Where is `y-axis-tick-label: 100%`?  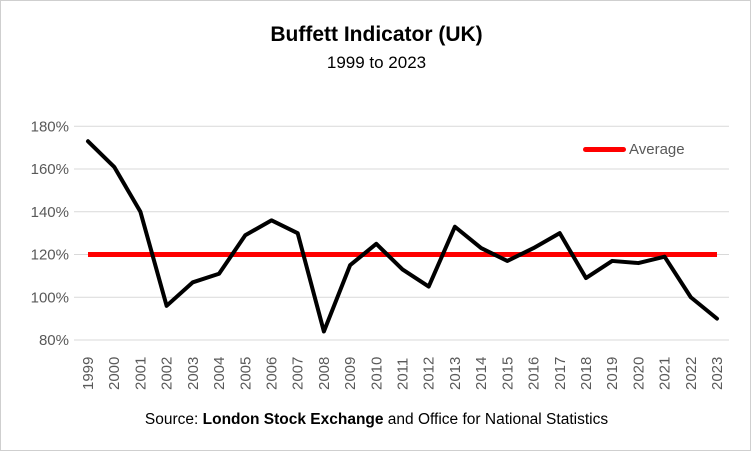
y-axis-tick-label: 100% is located at coordinates (50, 297).